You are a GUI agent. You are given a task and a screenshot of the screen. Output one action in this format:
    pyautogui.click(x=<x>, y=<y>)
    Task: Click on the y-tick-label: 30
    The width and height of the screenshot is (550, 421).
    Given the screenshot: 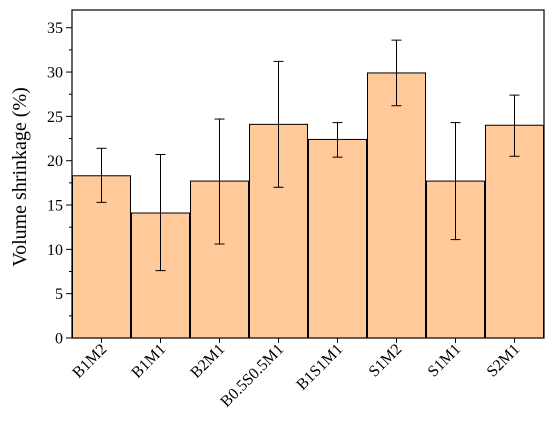 What is the action you would take?
    pyautogui.click(x=55, y=73)
    